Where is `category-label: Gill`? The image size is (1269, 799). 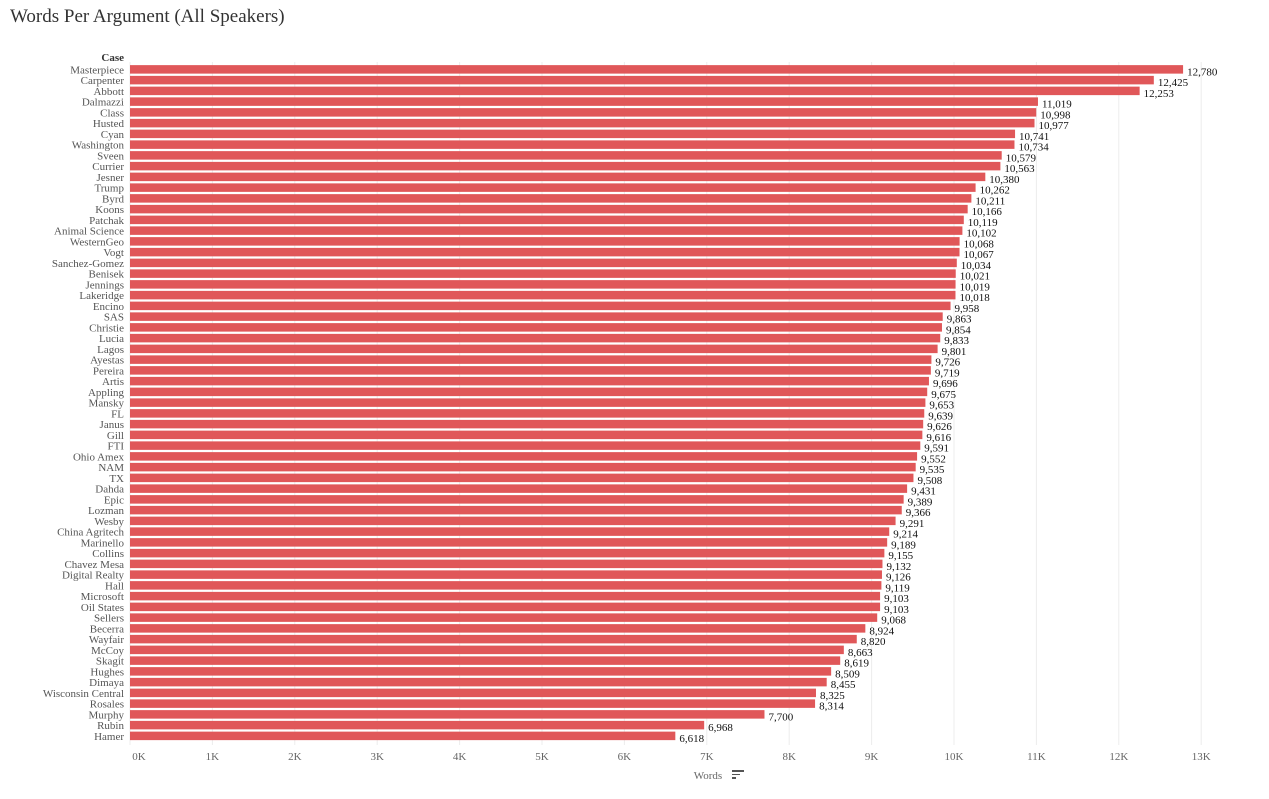
category-label: Gill is located at coordinates (115, 436).